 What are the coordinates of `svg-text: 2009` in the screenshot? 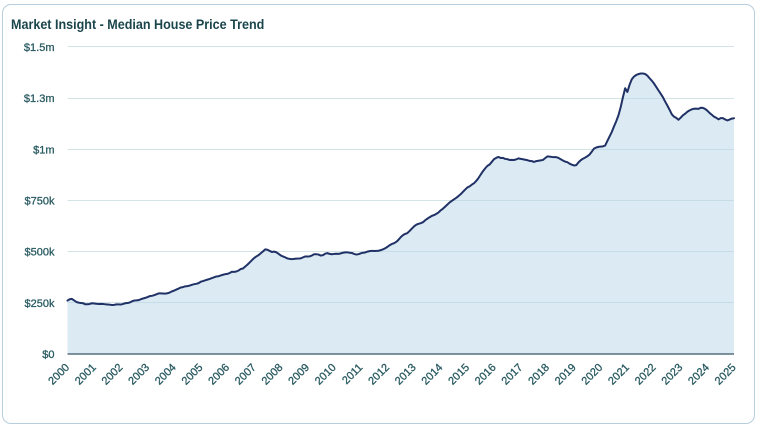 It's located at (299, 375).